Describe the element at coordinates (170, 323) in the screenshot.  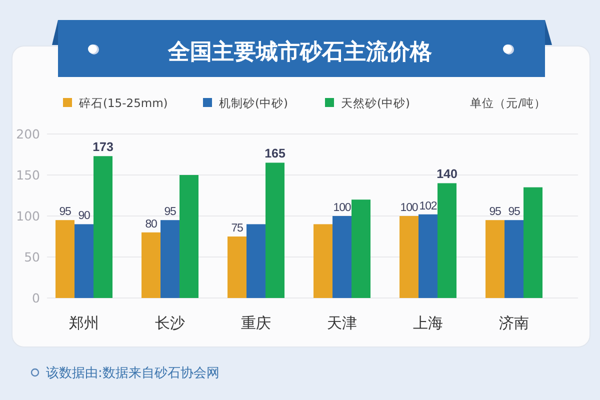
I see `x-tick-label: 长沙` at that location.